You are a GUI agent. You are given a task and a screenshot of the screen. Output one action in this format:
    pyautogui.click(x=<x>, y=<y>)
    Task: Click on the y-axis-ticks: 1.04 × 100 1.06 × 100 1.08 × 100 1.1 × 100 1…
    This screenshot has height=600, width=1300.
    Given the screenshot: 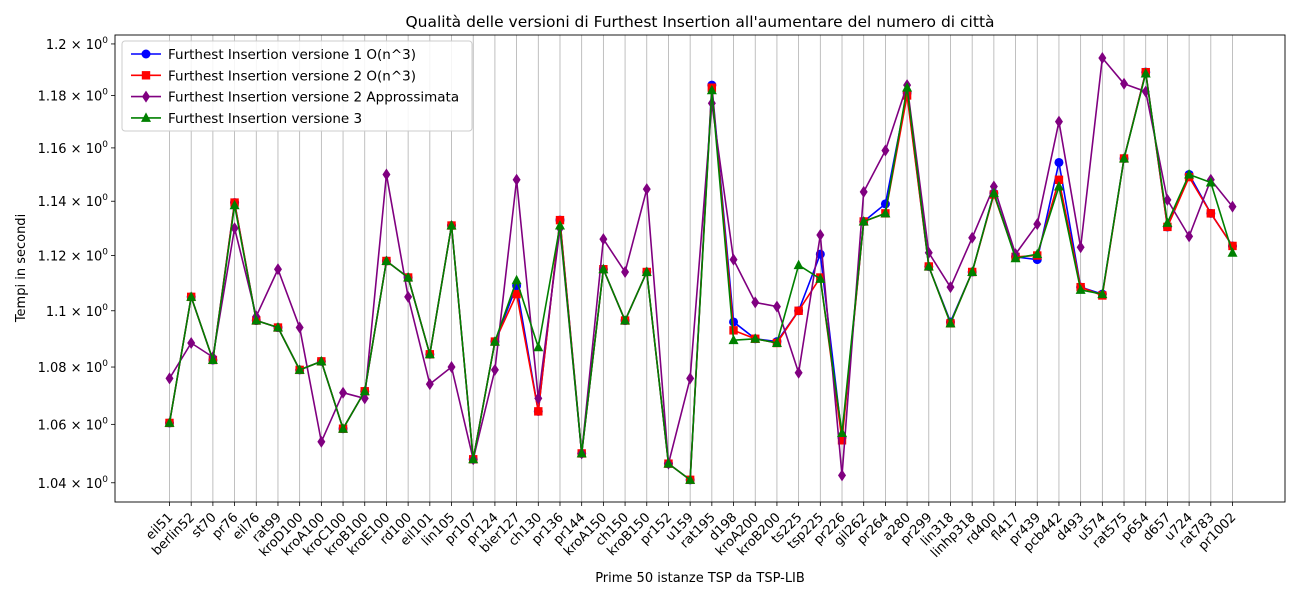 What is the action you would take?
    pyautogui.click(x=76, y=264)
    